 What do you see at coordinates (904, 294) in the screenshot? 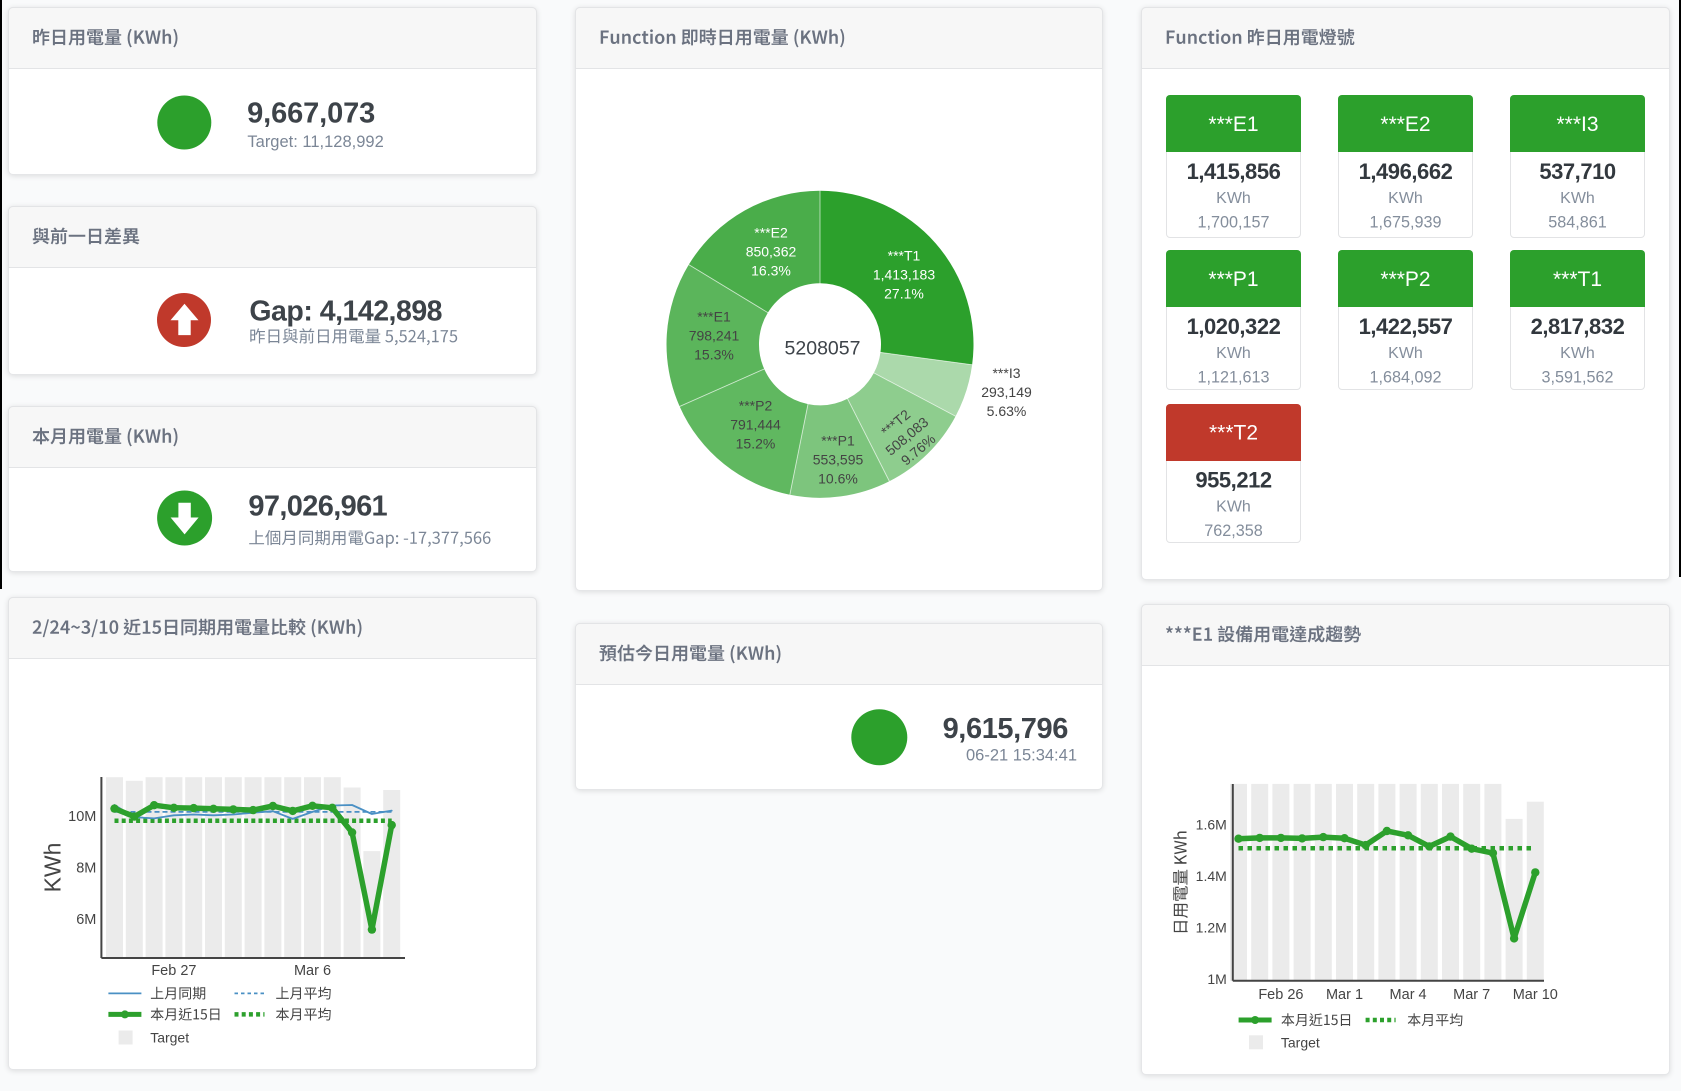
I see `svg-text: 27.1%` at bounding box center [904, 294].